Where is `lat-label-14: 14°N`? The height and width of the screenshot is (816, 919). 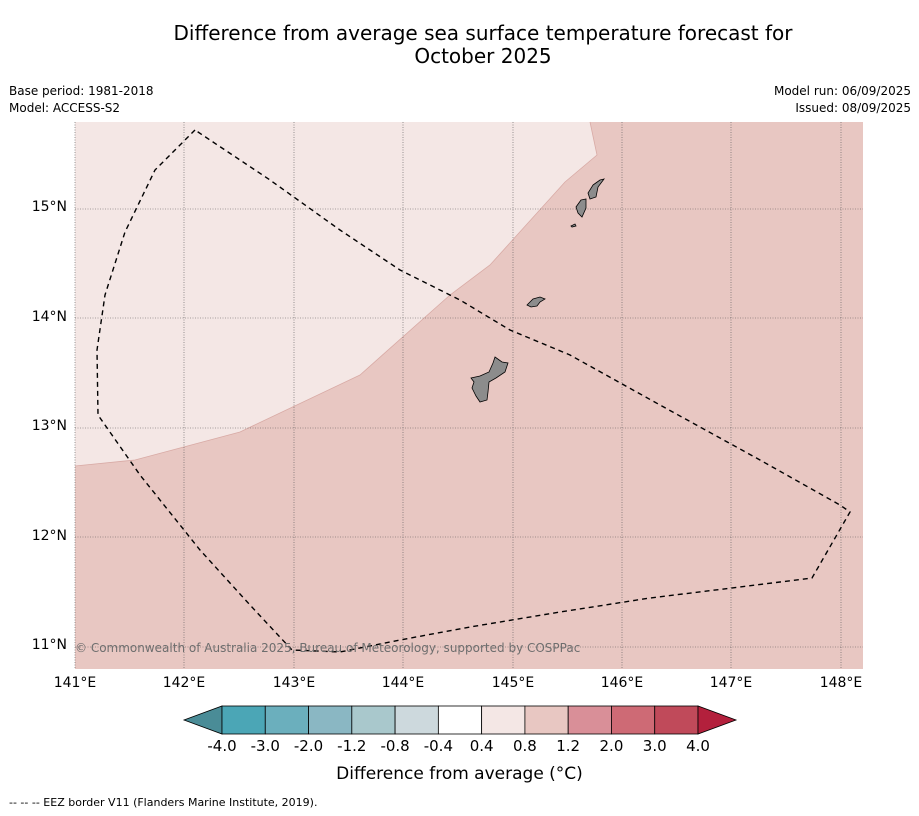
lat-label-14: 14°N is located at coordinates (49, 317).